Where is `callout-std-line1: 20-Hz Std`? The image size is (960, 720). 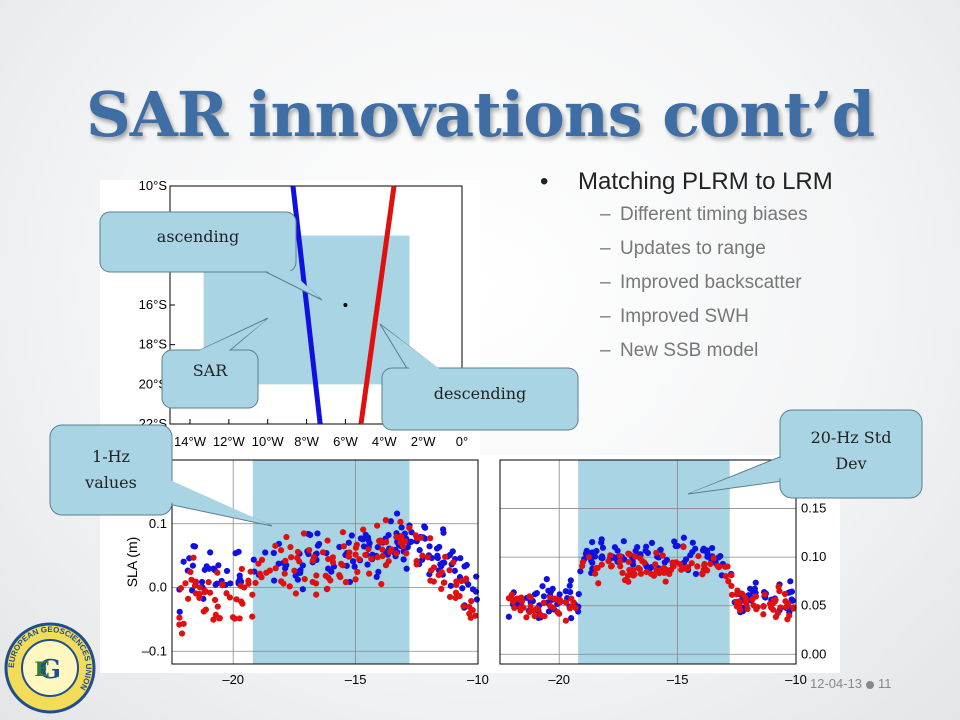
callout-std-line1: 20-Hz Std is located at coordinates (851, 437).